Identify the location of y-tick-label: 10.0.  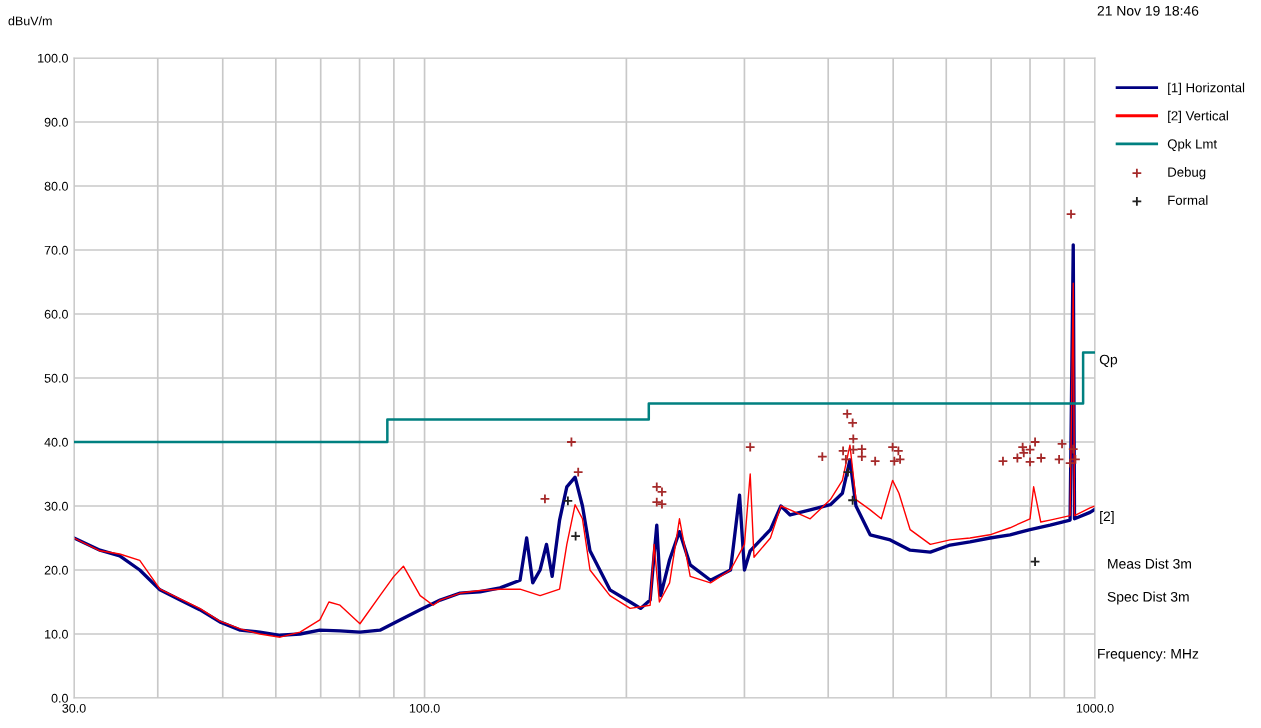
(56, 634).